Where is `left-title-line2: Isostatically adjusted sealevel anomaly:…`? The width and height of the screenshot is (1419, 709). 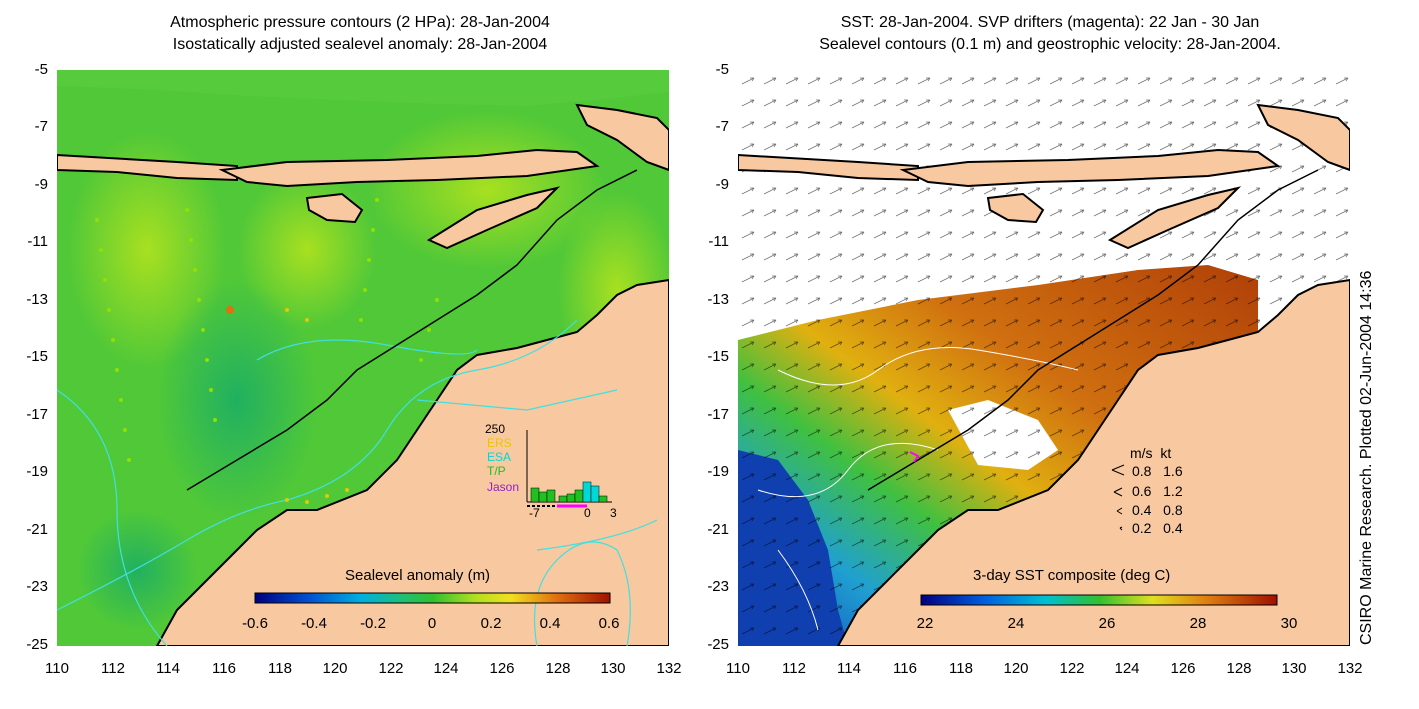 left-title-line2: Isostatically adjusted sealevel anomaly:… is located at coordinates (360, 44).